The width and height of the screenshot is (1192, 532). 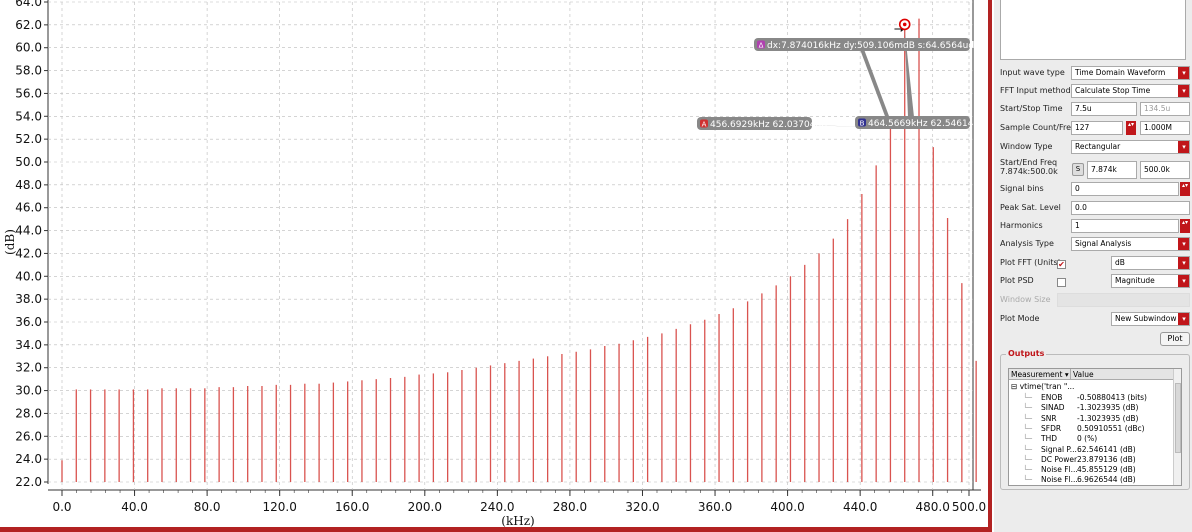 I want to click on marker-b-dot, so click(x=904, y=24).